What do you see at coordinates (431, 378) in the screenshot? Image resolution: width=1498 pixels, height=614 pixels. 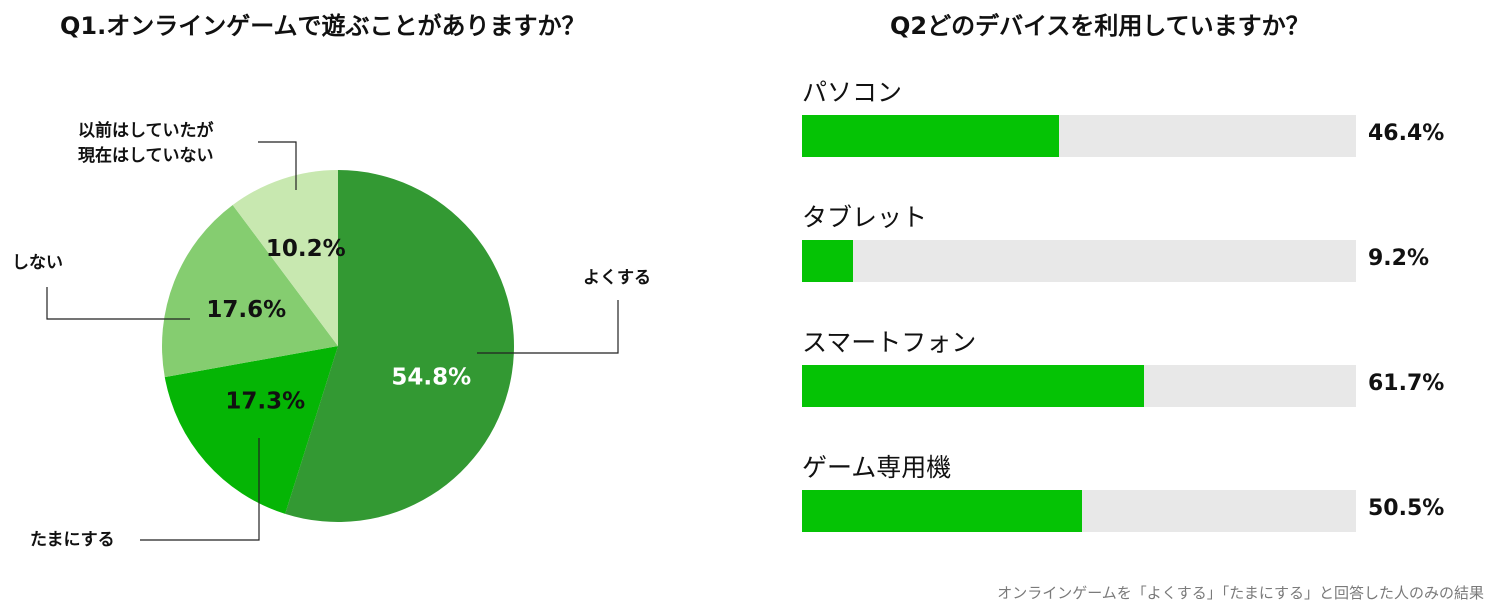 I see `pie-value-label-often: 54.8%` at bounding box center [431, 378].